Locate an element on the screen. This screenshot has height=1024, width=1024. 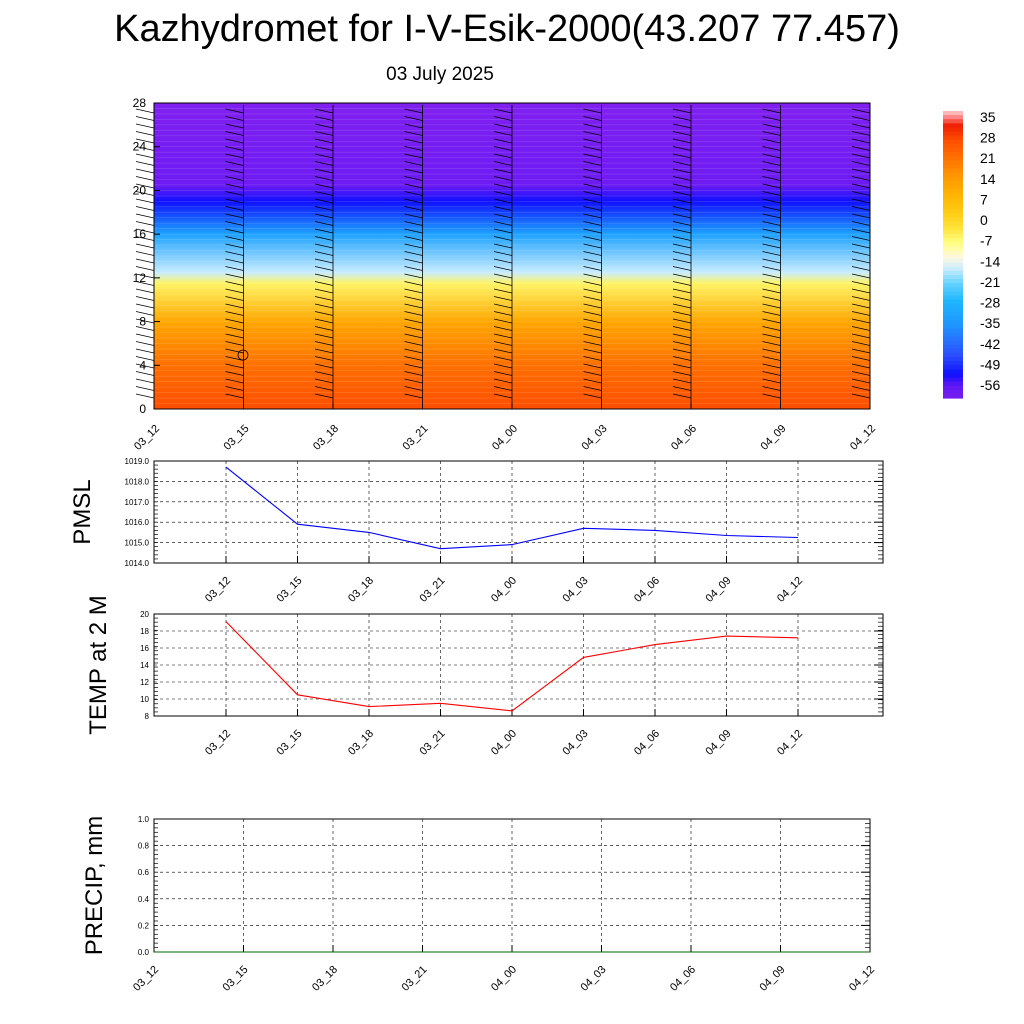
y-tick-label: 4 is located at coordinates (142, 365).